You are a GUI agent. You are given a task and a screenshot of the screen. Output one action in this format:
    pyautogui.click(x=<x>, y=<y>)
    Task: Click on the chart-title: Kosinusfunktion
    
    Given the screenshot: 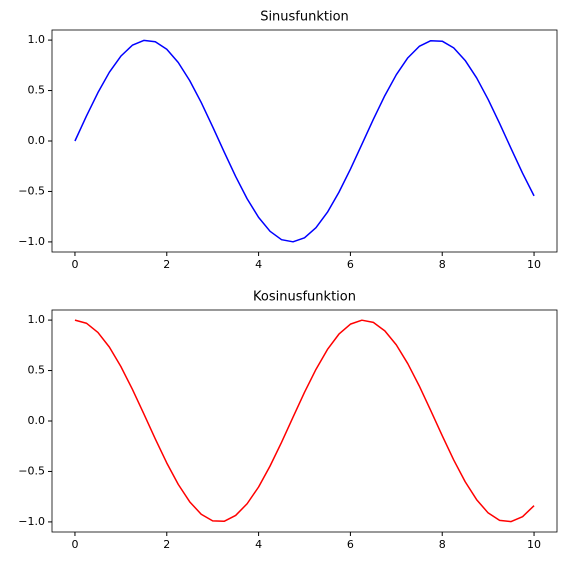 What is the action you would take?
    pyautogui.click(x=304, y=297)
    